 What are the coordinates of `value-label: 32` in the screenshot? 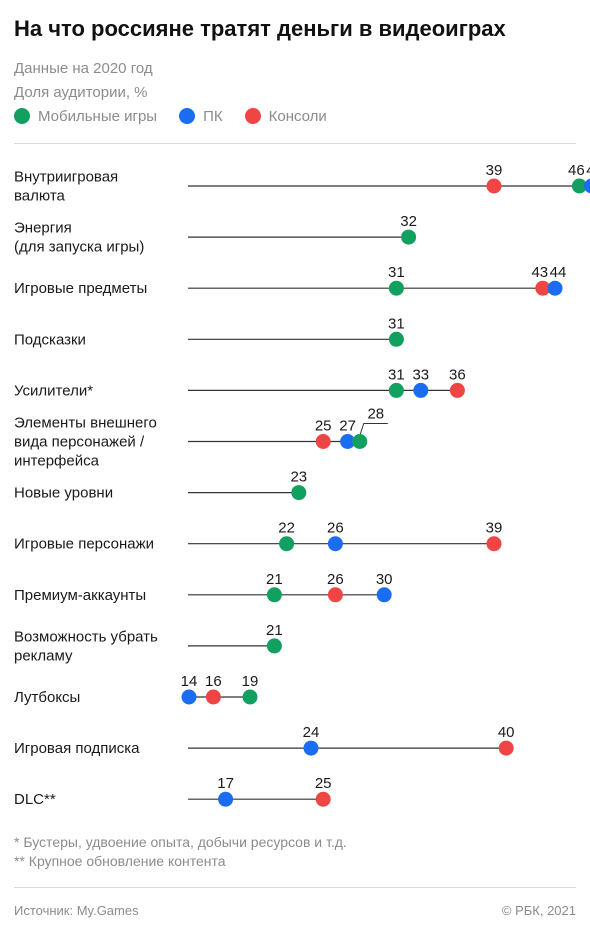 It's located at (408, 221).